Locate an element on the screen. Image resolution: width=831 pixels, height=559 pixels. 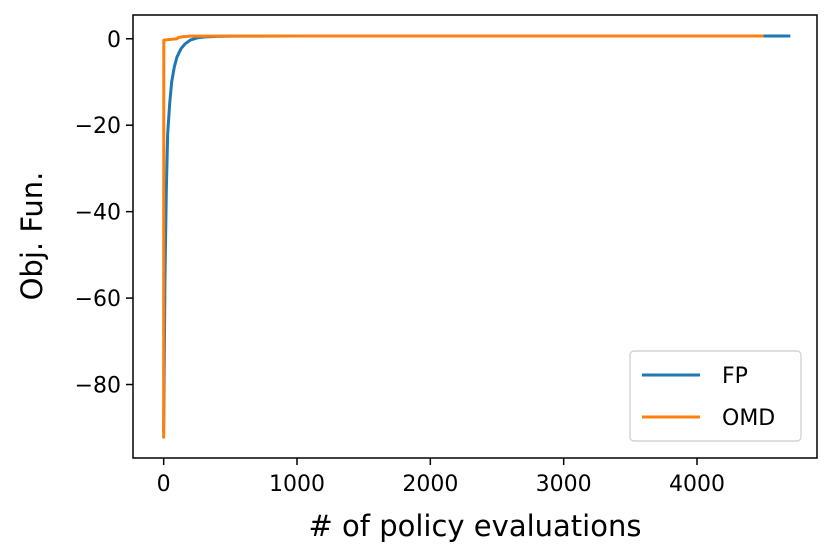
x-tick-label: 1000 is located at coordinates (297, 484).